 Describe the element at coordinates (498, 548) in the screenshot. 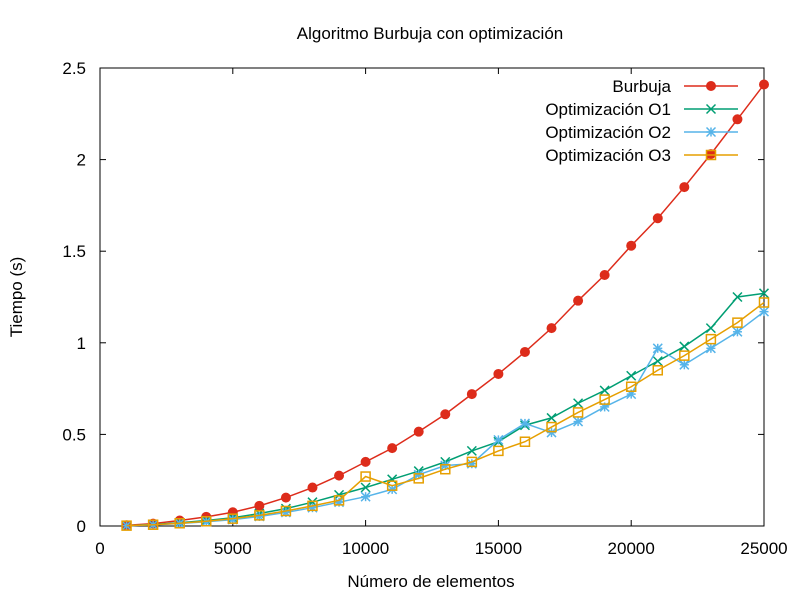

I see `x-tick-label: 15000` at that location.